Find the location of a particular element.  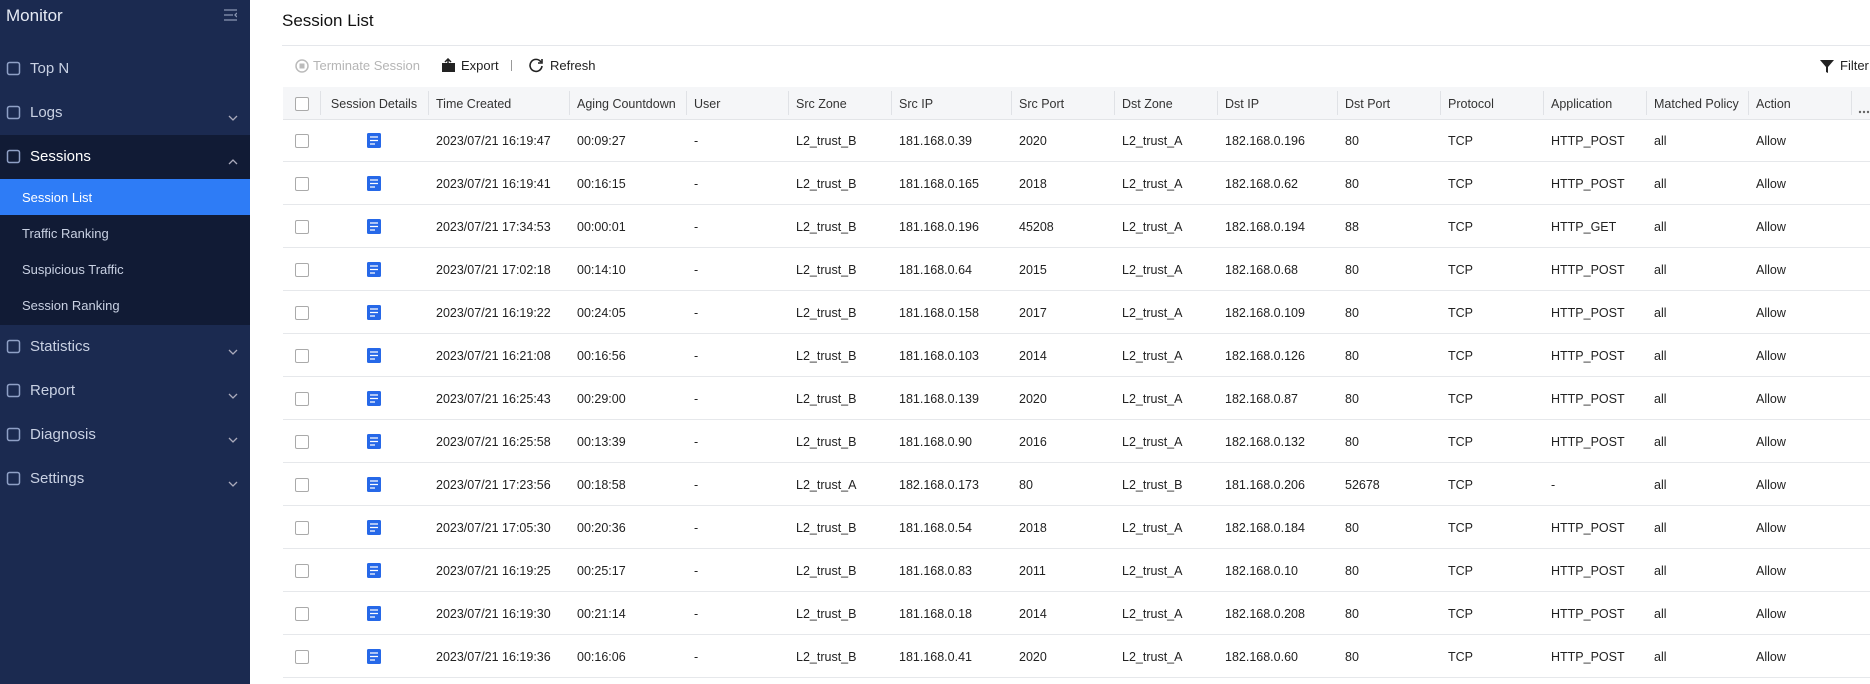

refresh-button: Refresh is located at coordinates (573, 65).